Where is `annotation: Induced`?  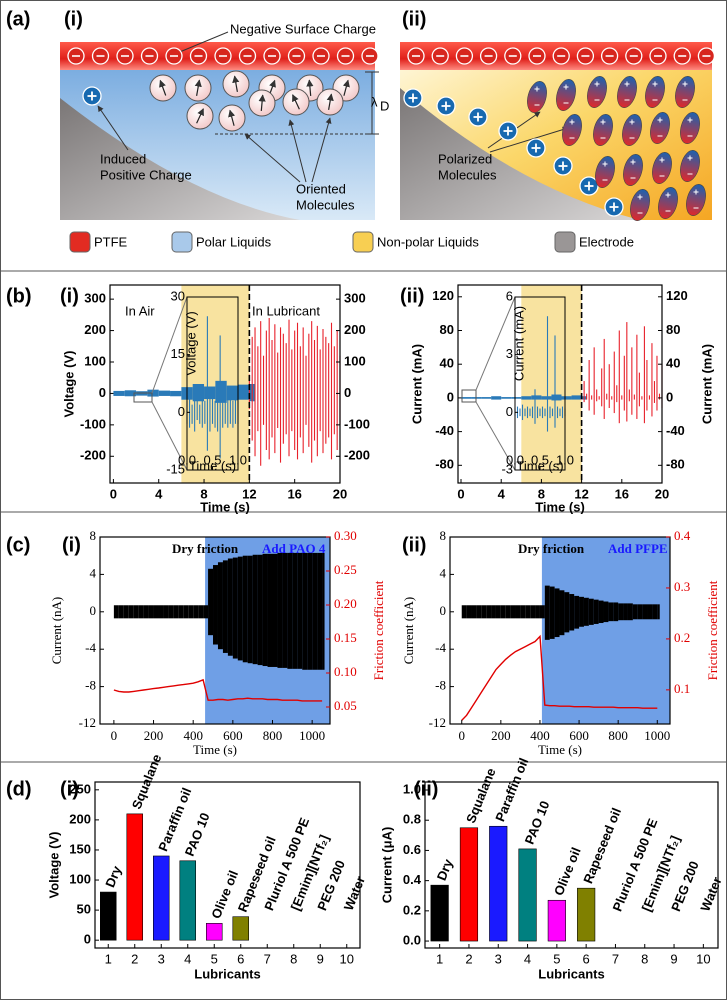 annotation: Induced is located at coordinates (123, 158).